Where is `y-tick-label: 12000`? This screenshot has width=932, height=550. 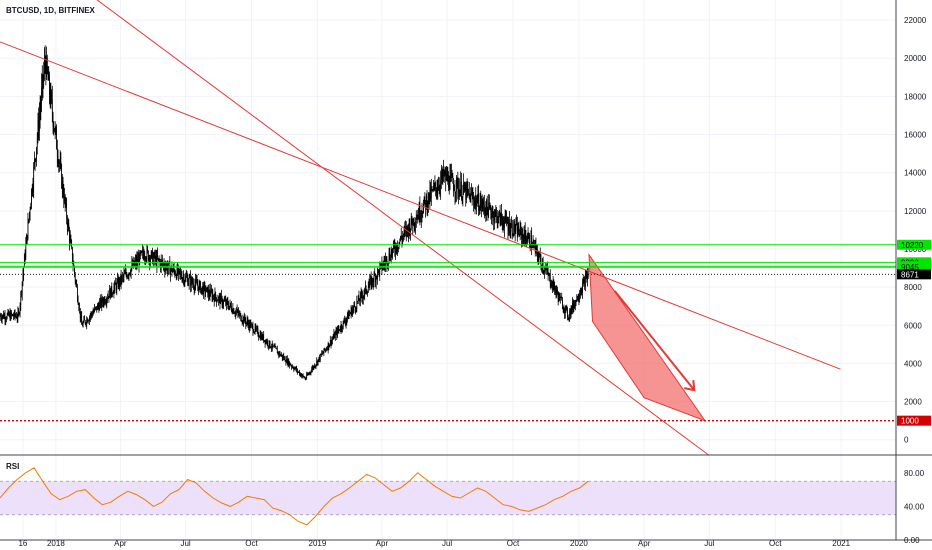 y-tick-label: 12000 is located at coordinates (915, 211).